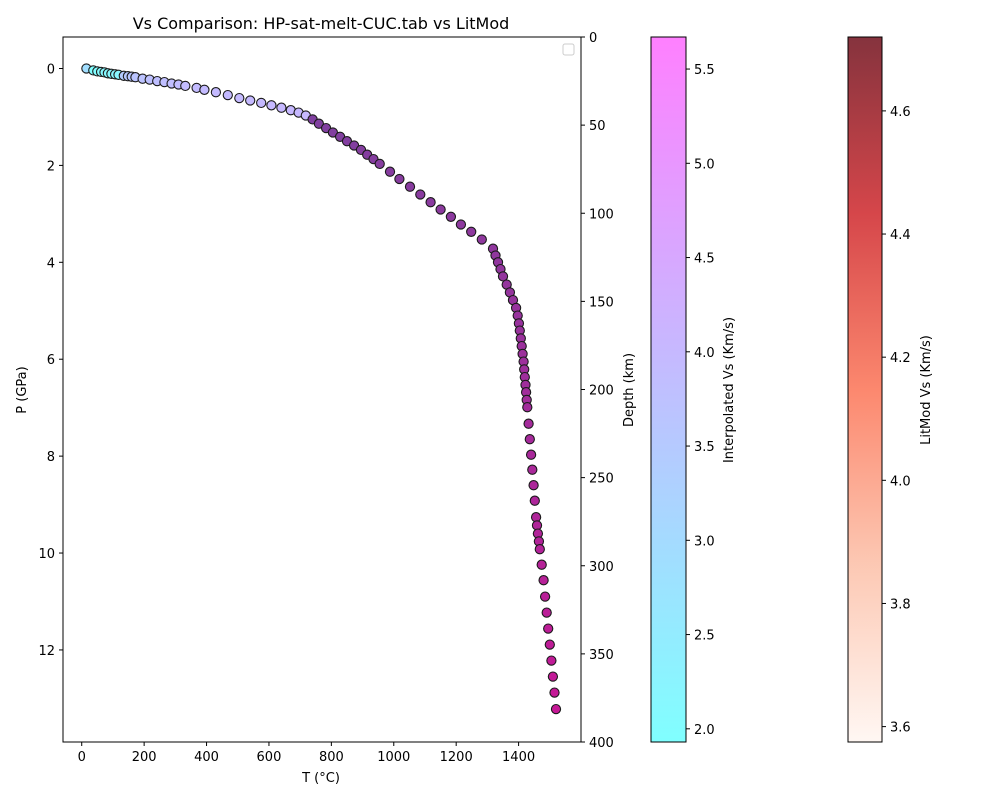  Describe the element at coordinates (900, 112) in the screenshot. I see `colorbar-tick-label: 4.6` at that location.